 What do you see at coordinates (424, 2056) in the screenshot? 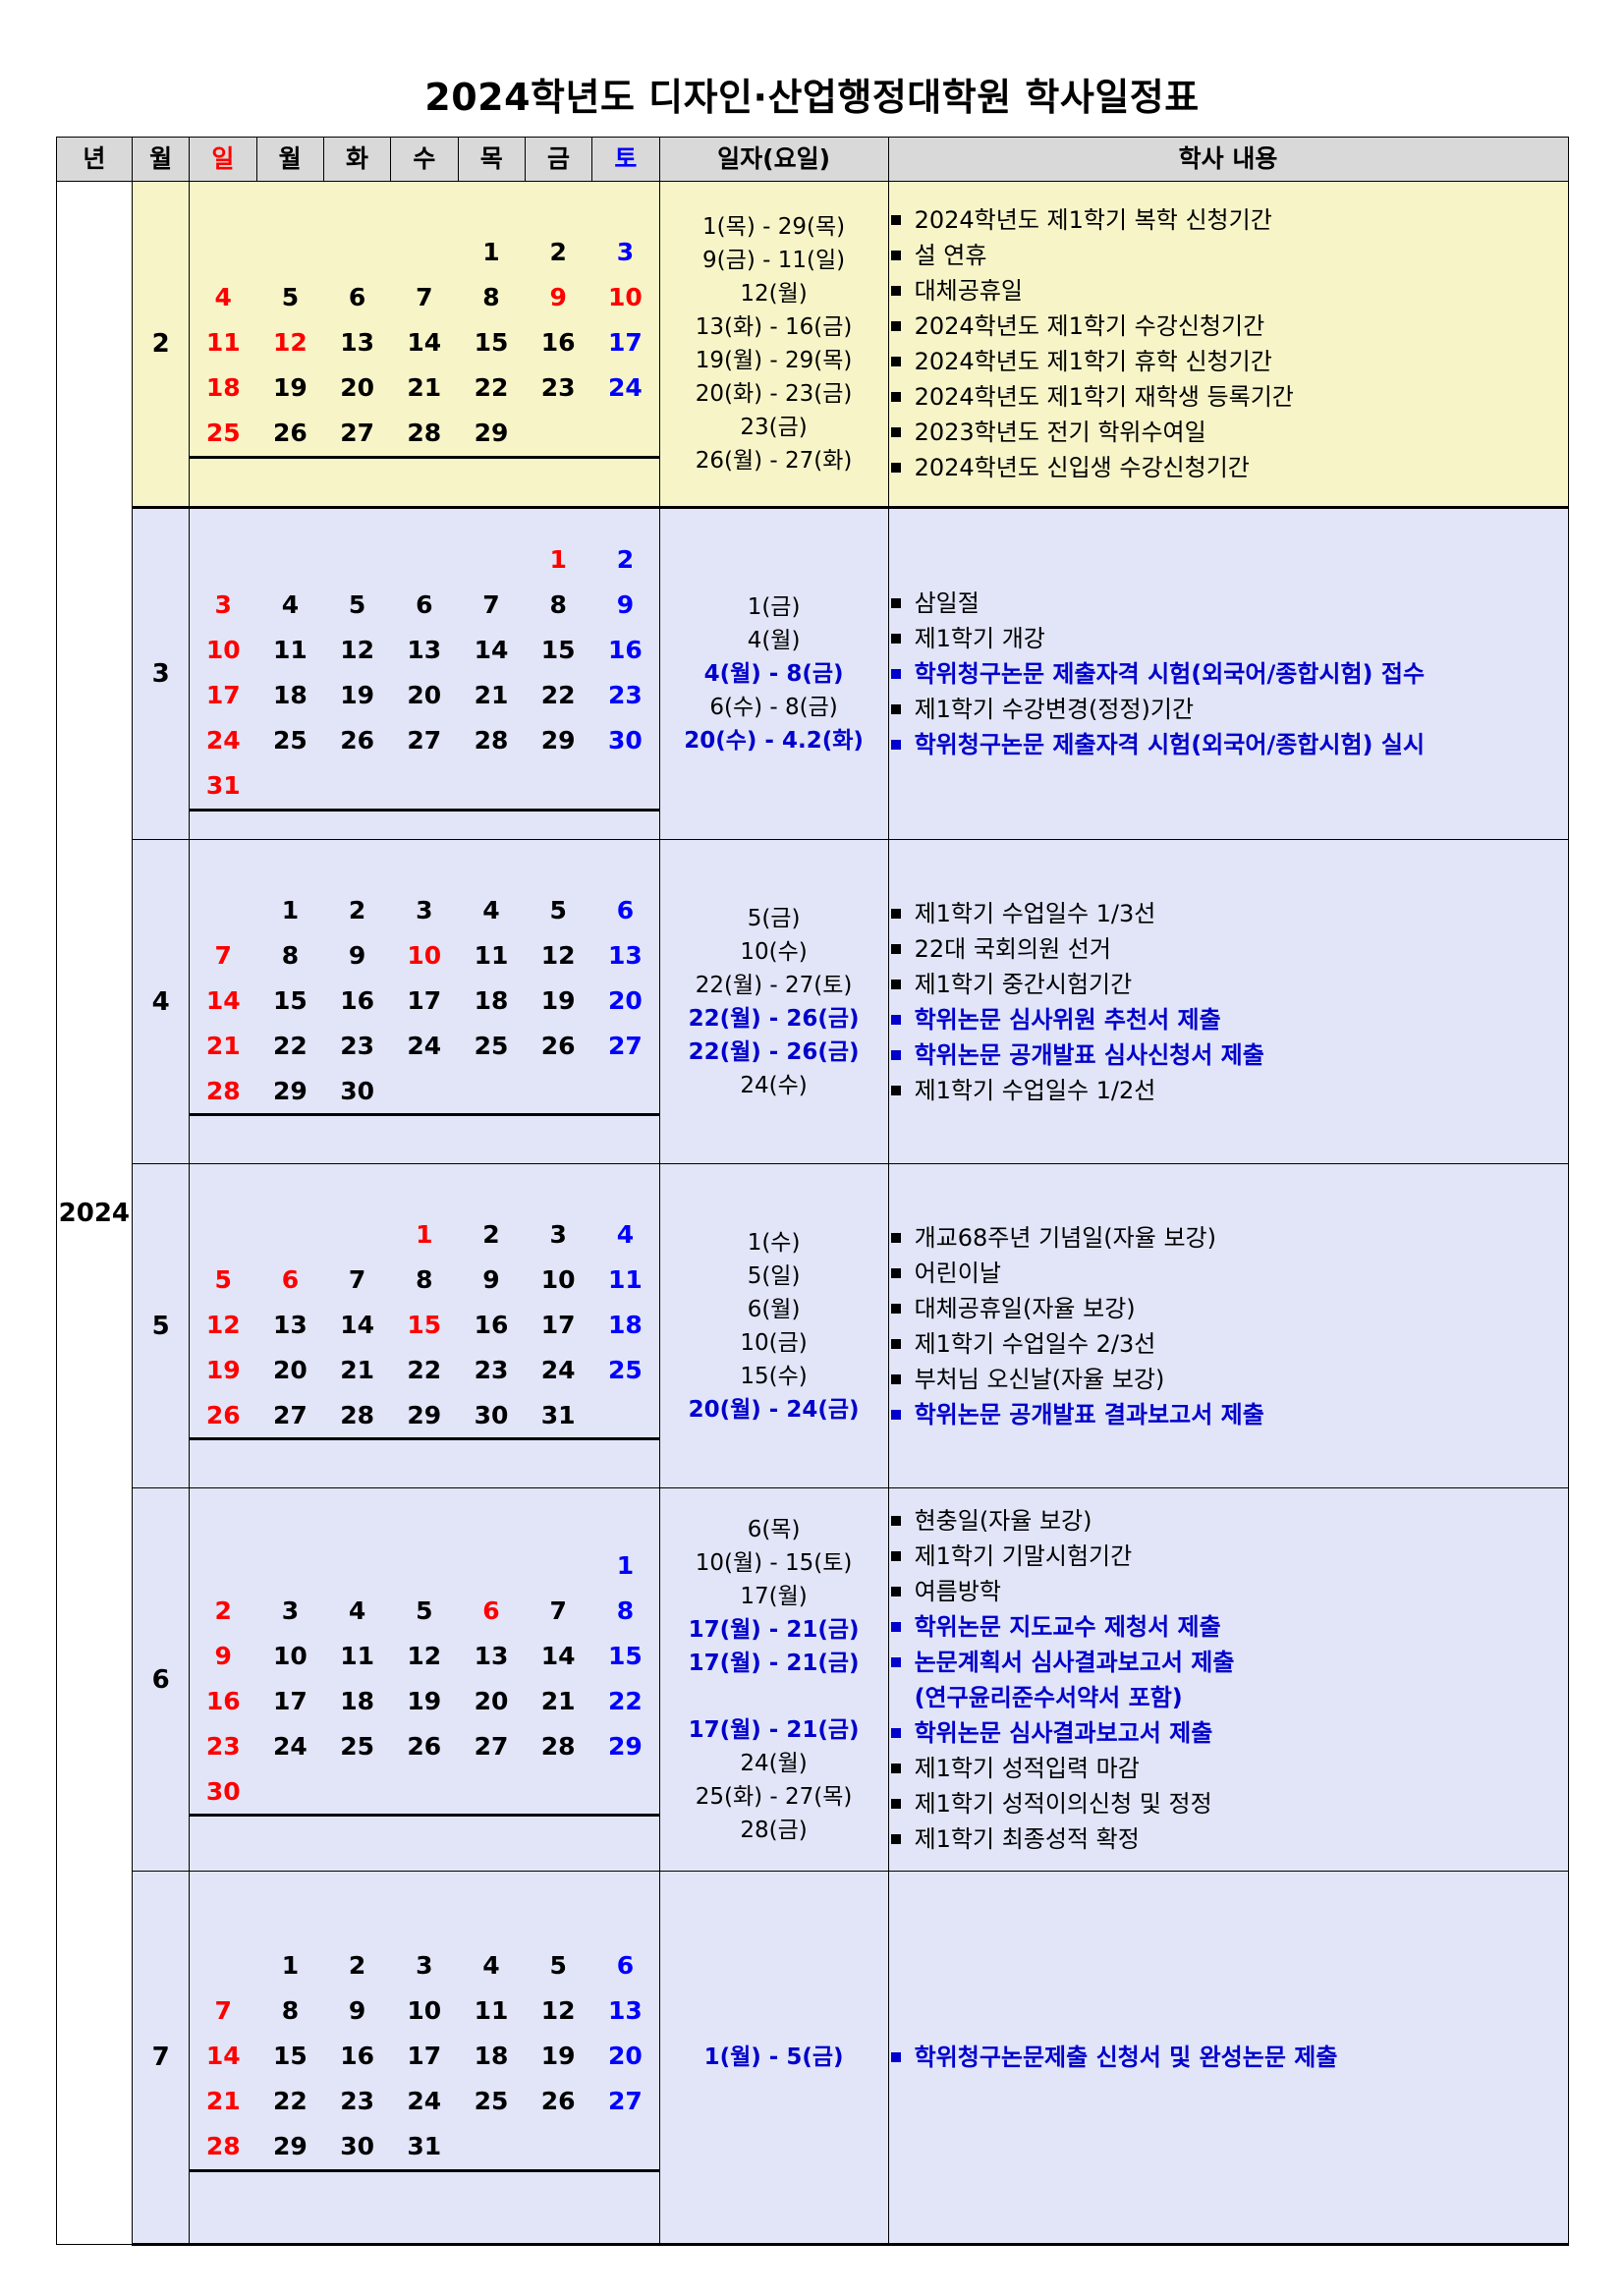
I see `week-row: 14 15 16 17 18 19 20` at bounding box center [424, 2056].